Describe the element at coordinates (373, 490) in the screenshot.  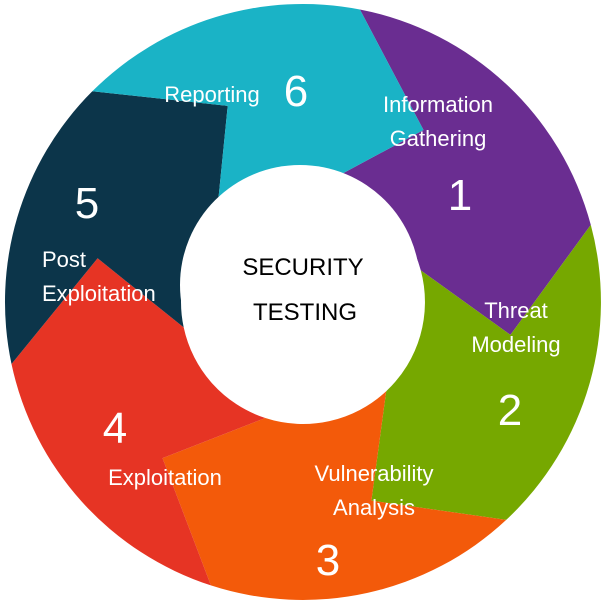
I see `step-3-label: Vulnerability Analysis` at that location.